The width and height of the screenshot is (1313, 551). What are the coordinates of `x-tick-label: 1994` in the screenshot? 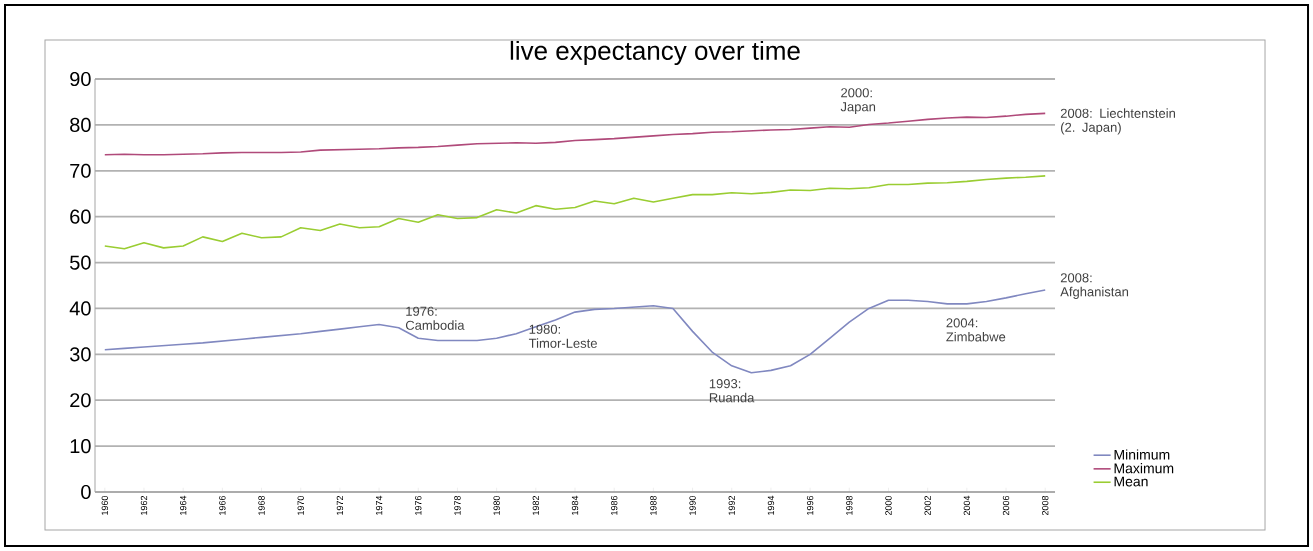 It's located at (771, 505).